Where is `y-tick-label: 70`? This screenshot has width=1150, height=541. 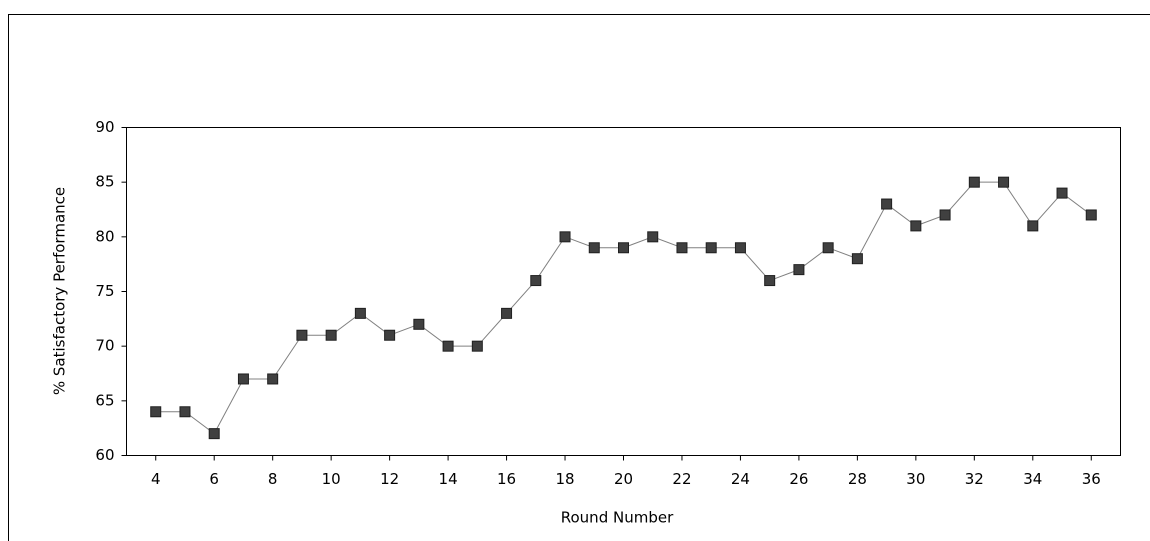 y-tick-label: 70 is located at coordinates (104, 346).